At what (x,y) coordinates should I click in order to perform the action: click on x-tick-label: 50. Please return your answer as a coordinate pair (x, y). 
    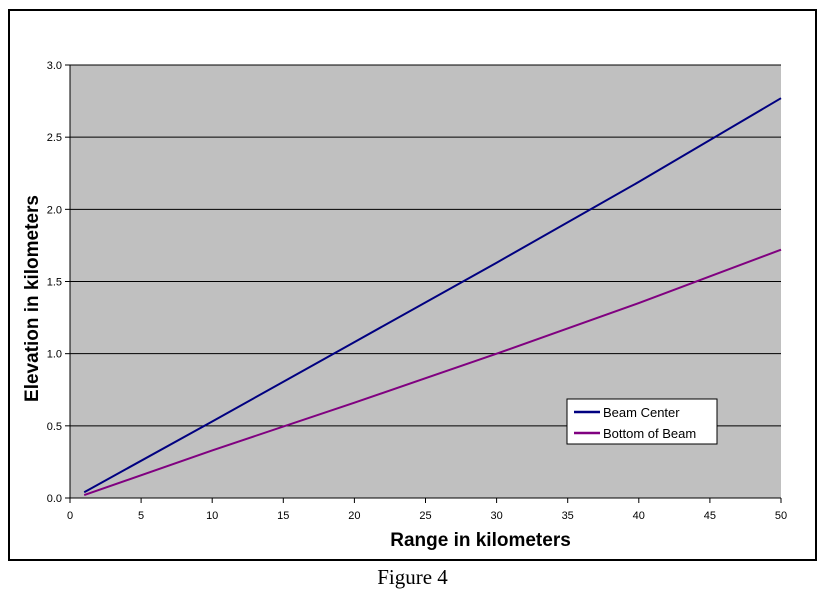
    Looking at the image, I should click on (781, 516).